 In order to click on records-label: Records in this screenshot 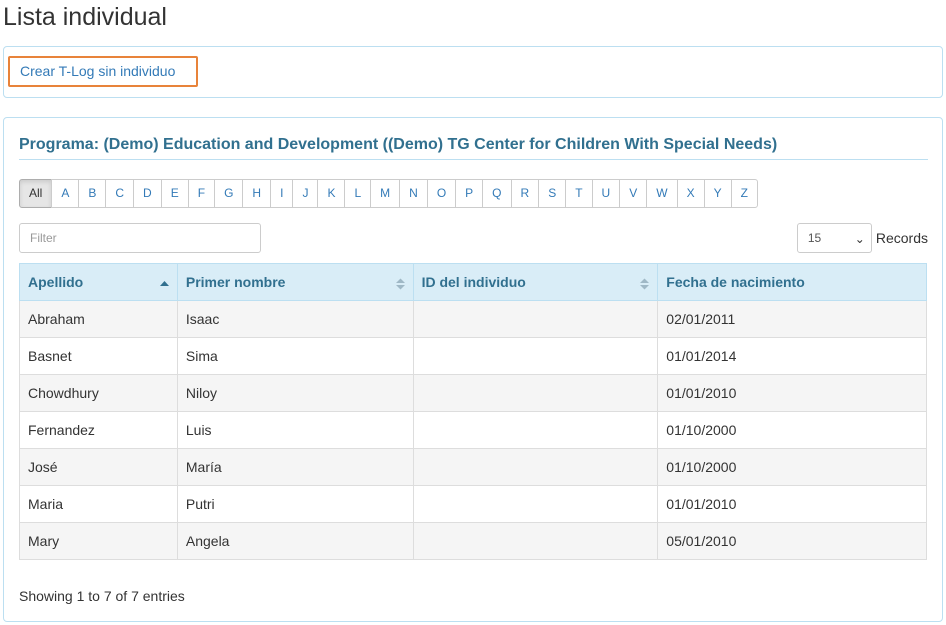, I will do `click(901, 238)`.